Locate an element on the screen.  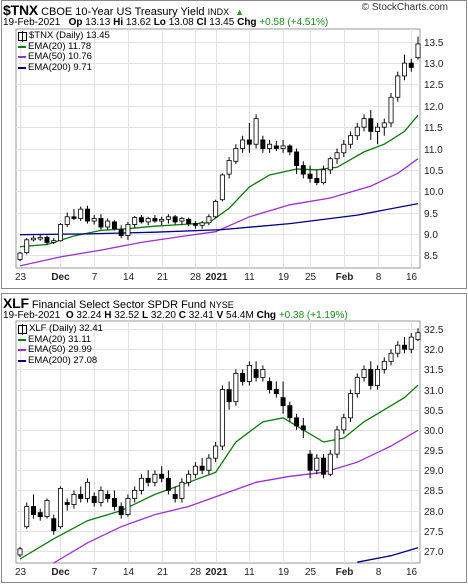
change-label: Chg is located at coordinates (266, 315).